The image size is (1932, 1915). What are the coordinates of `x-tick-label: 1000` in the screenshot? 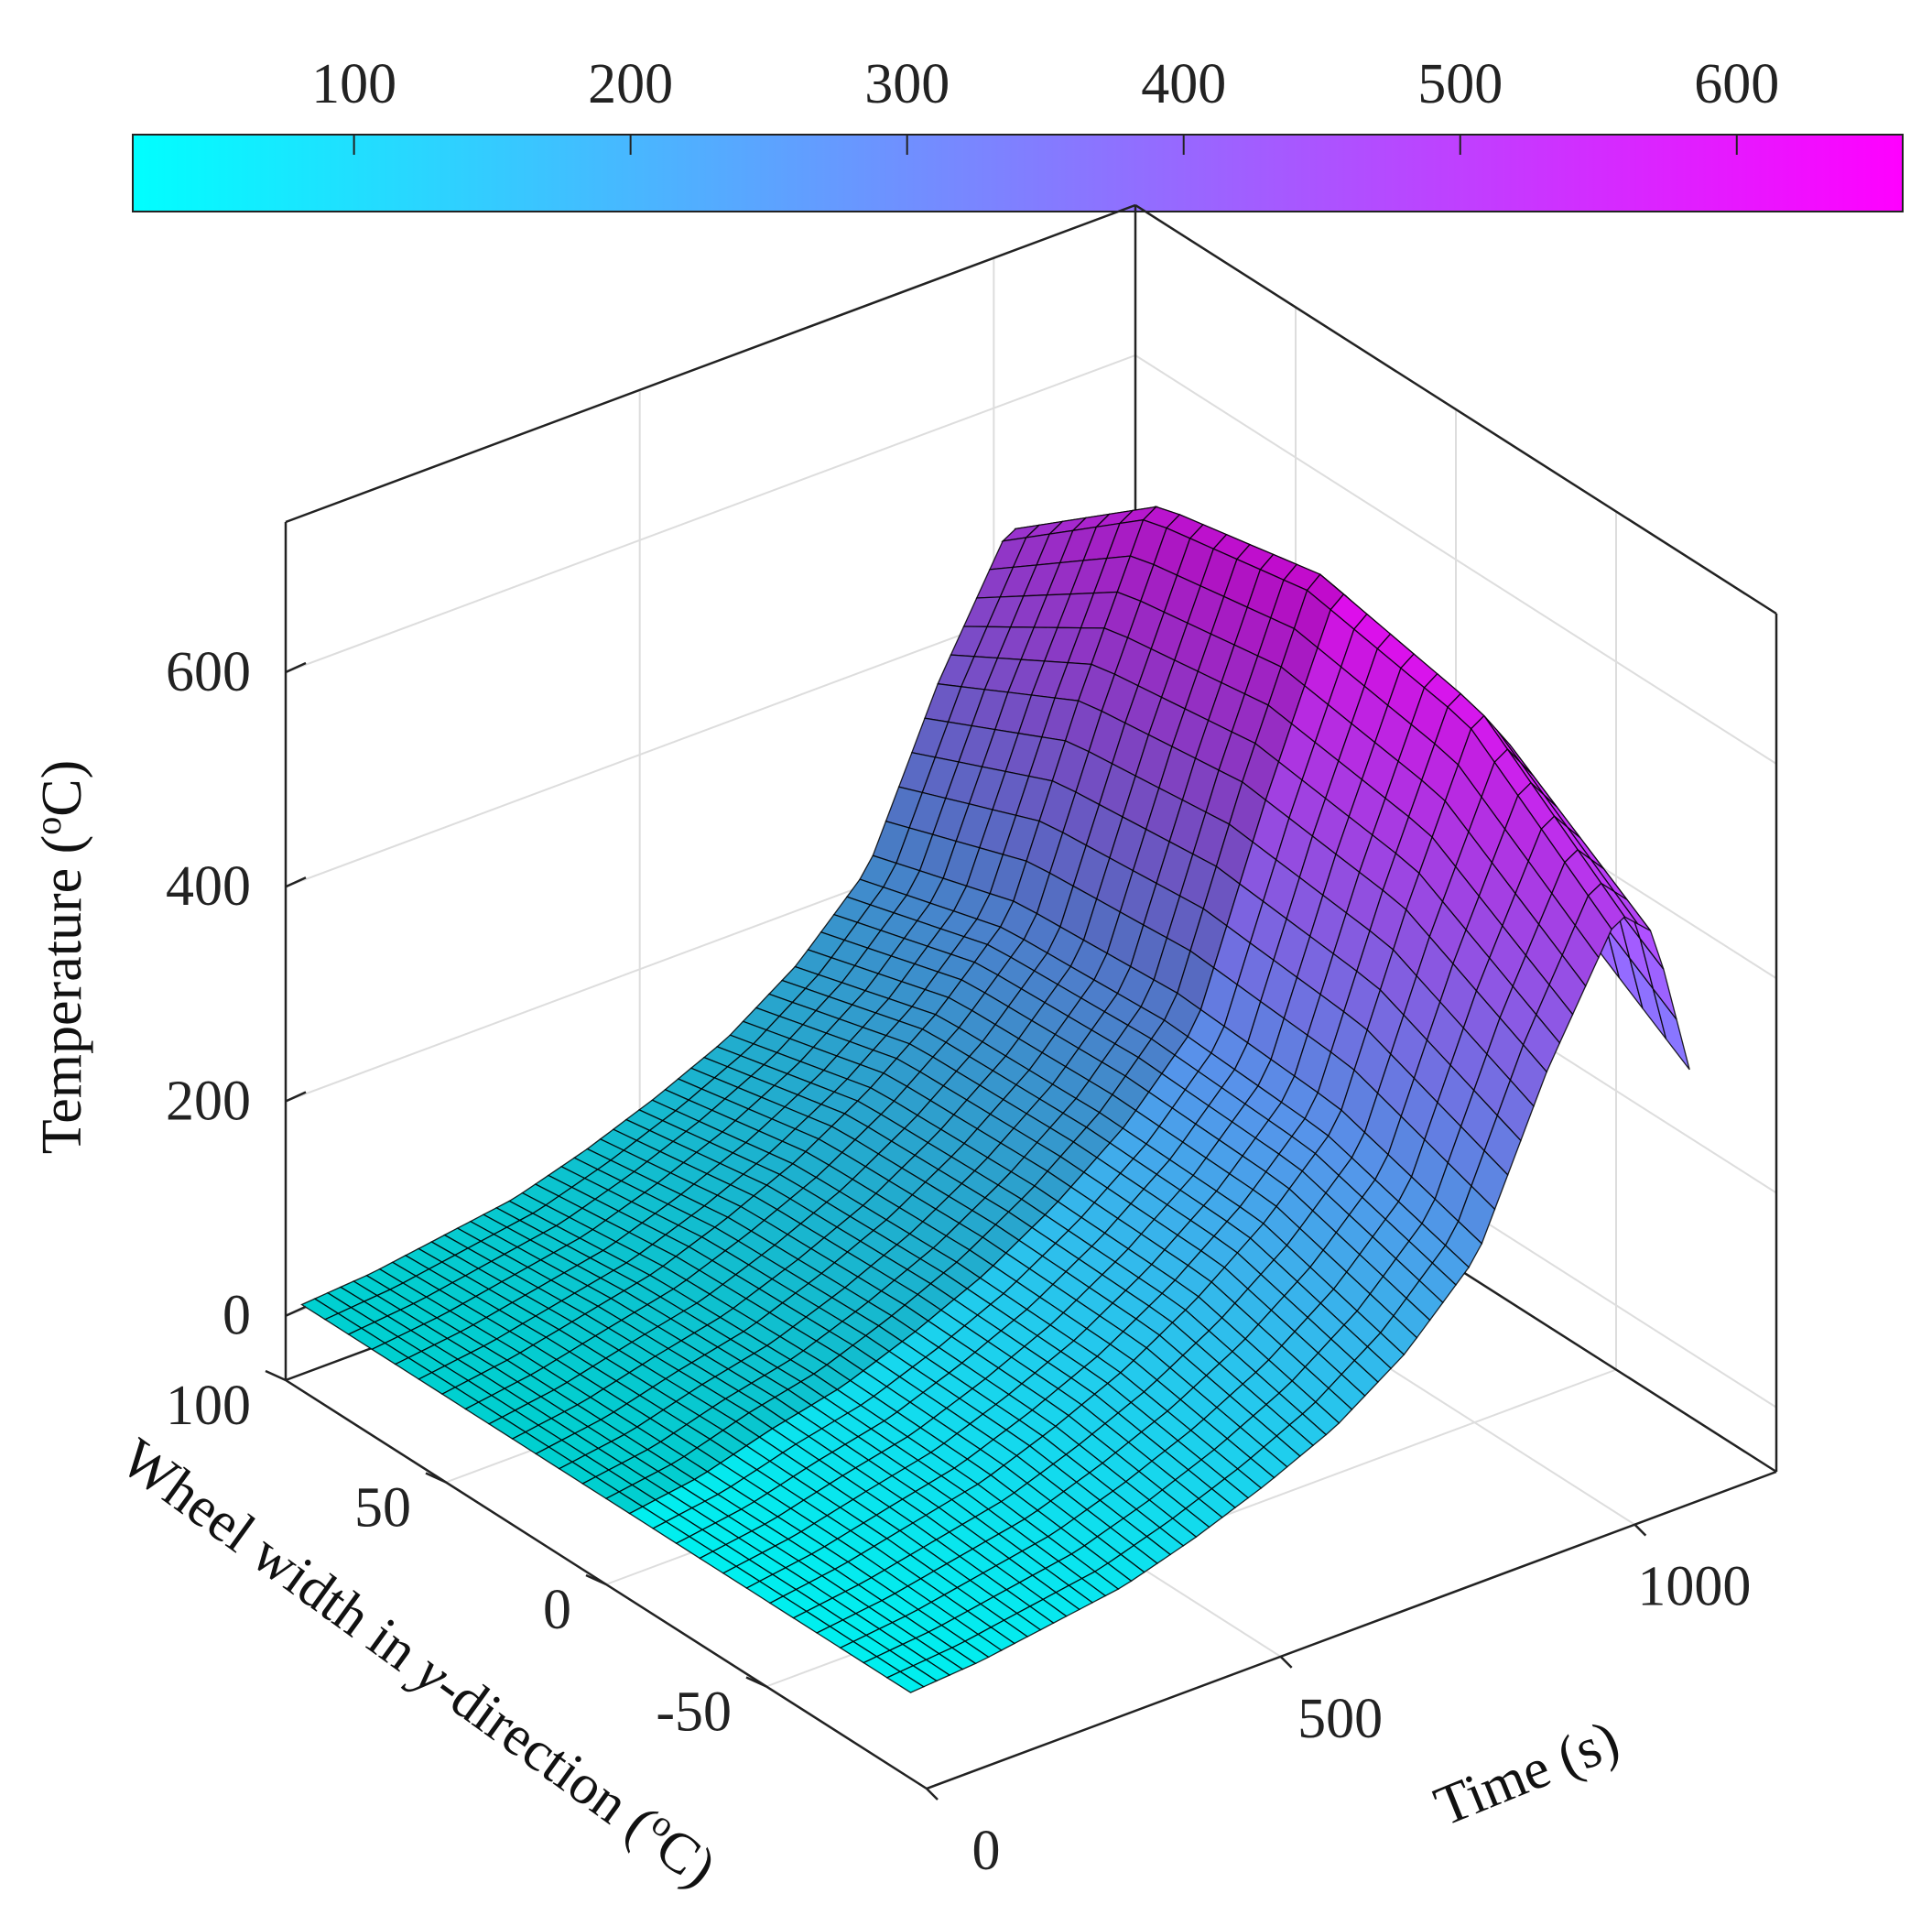 It's located at (1694, 1587).